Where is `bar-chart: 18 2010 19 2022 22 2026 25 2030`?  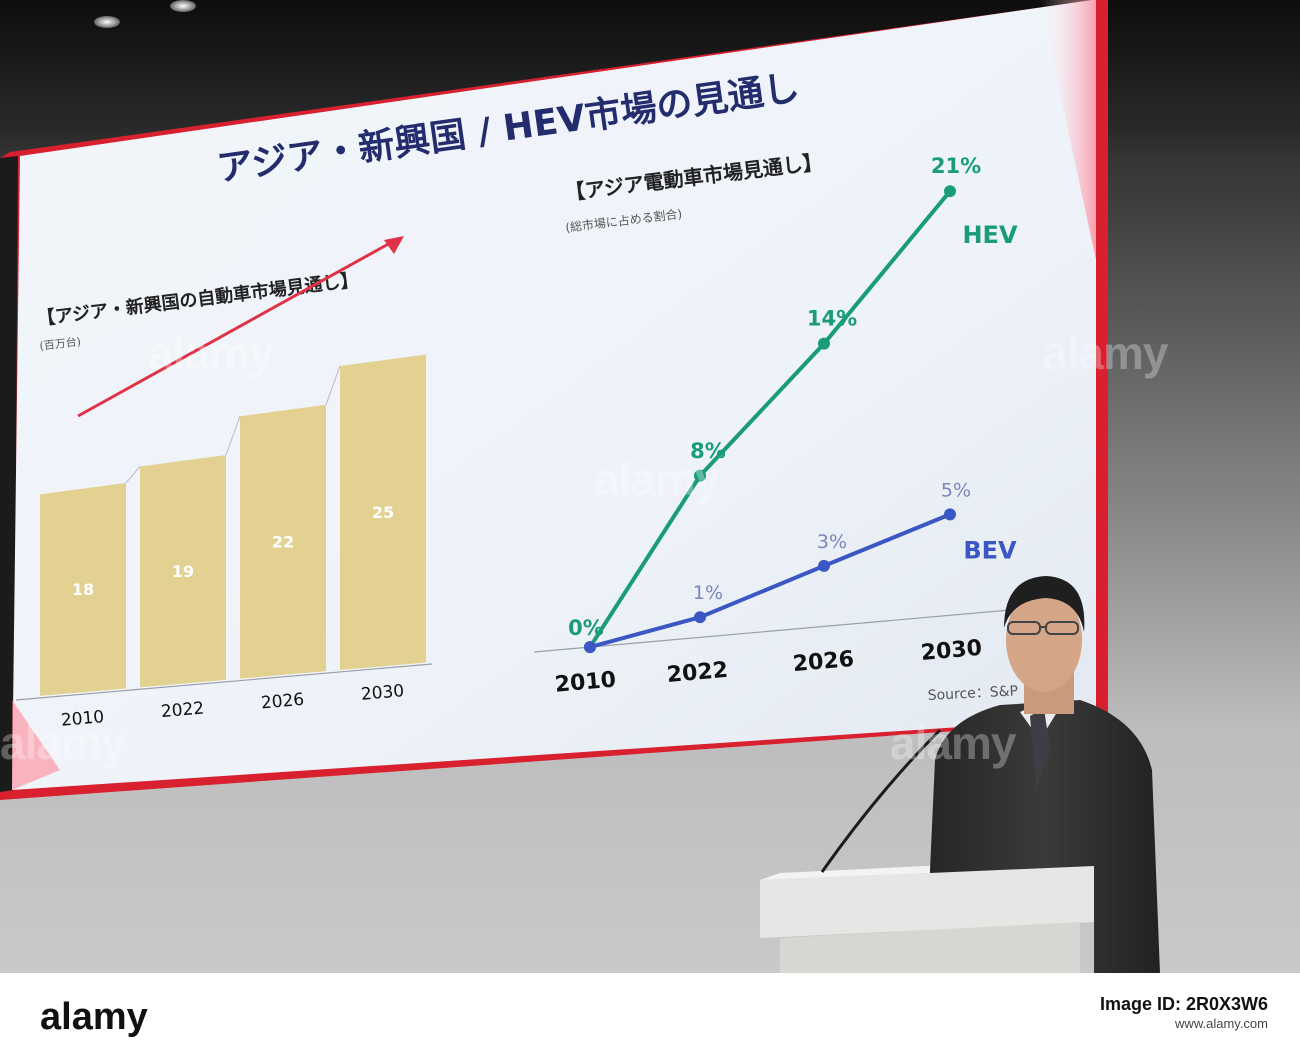
bar-chart: 18 2010 19 2022 22 2026 25 2030 is located at coordinates (224, 483).